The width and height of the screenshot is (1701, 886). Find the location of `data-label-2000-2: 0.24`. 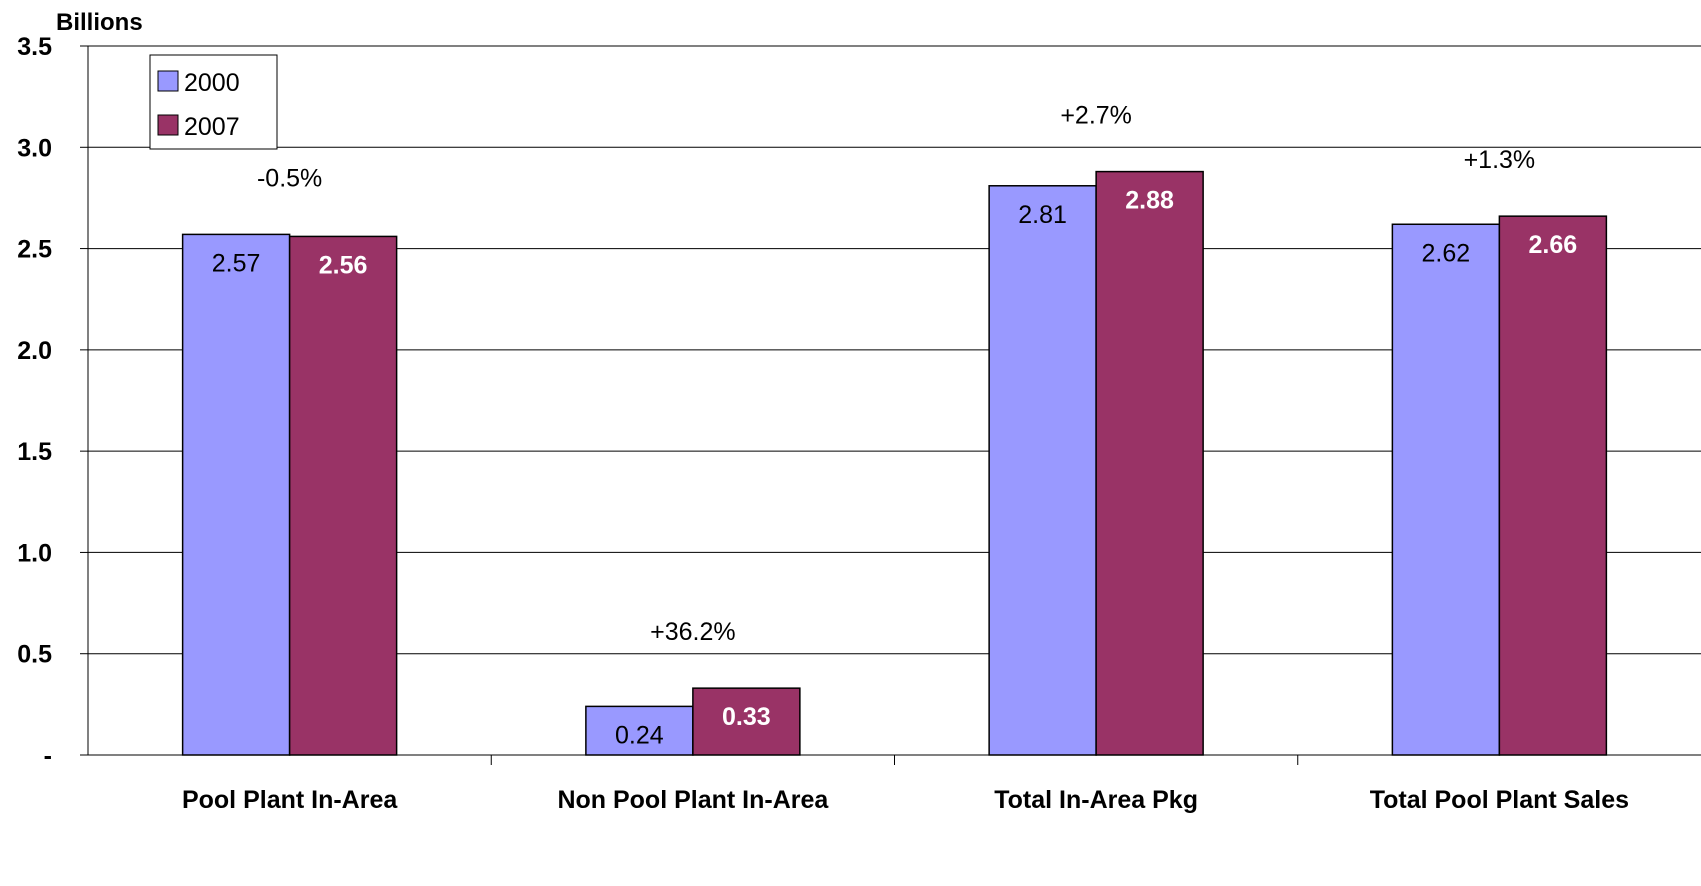

data-label-2000-2: 0.24 is located at coordinates (639, 735).